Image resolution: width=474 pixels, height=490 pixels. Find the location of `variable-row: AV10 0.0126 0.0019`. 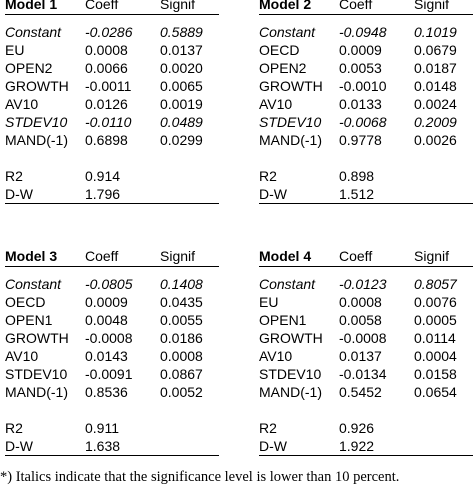

variable-row: AV10 0.0126 0.0019 is located at coordinates (112, 104).